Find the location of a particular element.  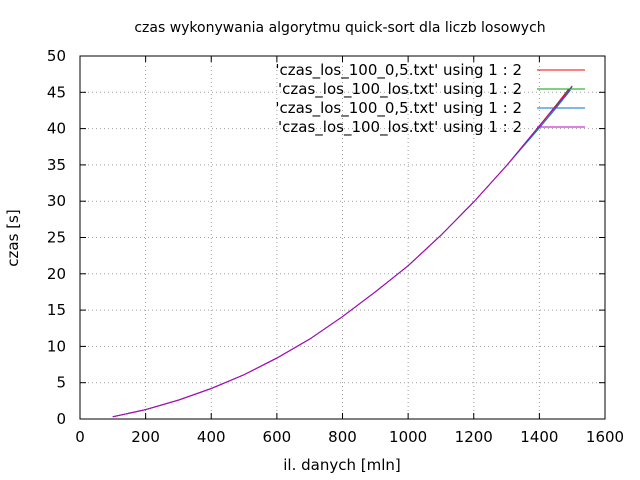

y-tick-label: 0 is located at coordinates (61, 419).